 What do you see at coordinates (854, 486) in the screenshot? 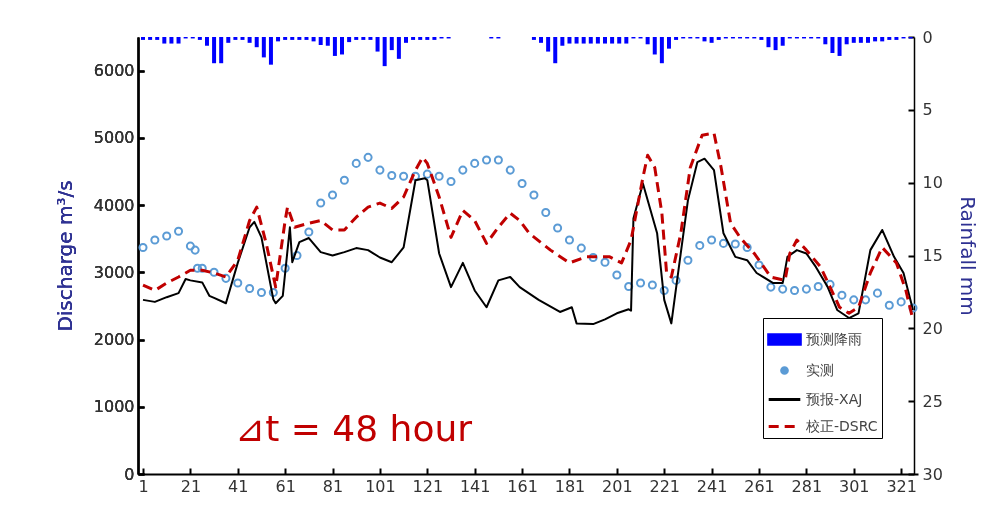
I see `x-tick-label: 301` at bounding box center [854, 486].